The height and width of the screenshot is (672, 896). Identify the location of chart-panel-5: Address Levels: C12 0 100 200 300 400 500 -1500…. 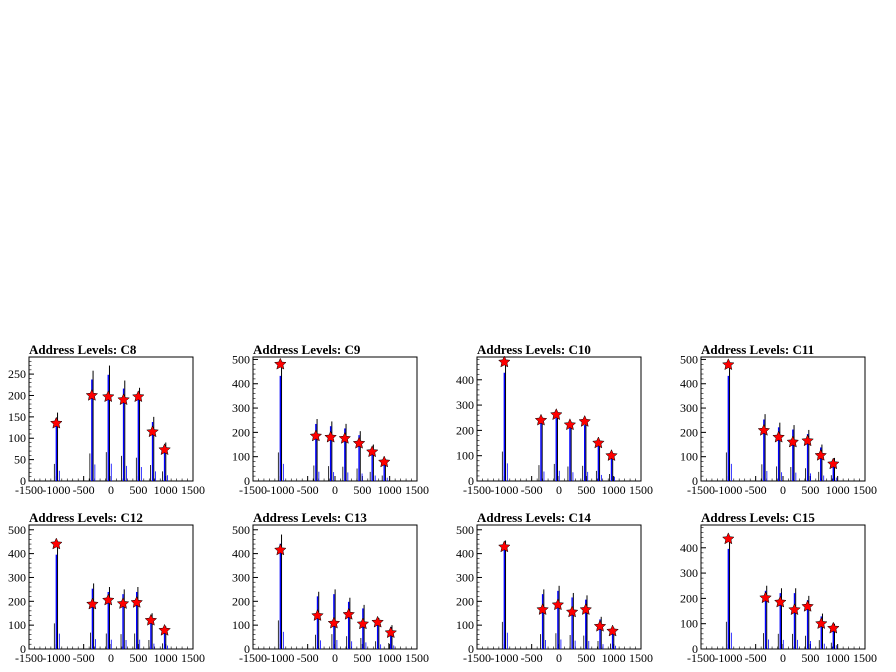
(106, 587).